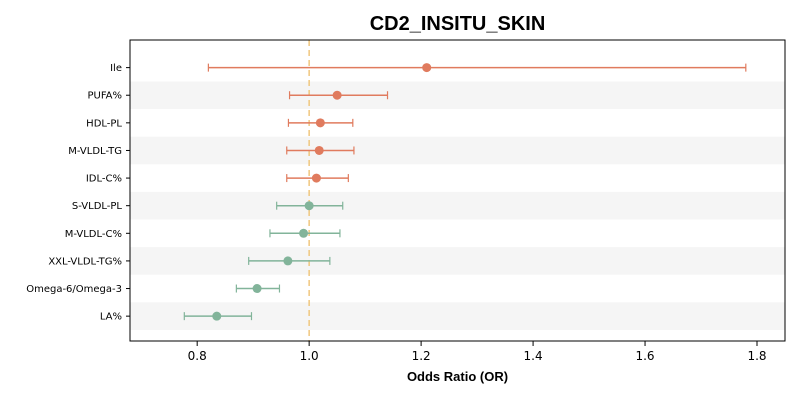  What do you see at coordinates (644, 356) in the screenshot?
I see `x-tick-label: 1.6` at bounding box center [644, 356].